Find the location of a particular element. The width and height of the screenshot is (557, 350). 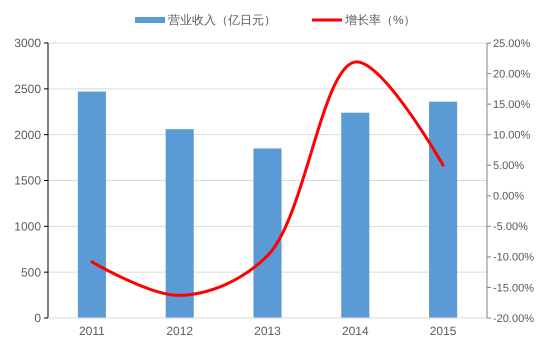

y2-tick-label: -5.00% is located at coordinates (510, 227).